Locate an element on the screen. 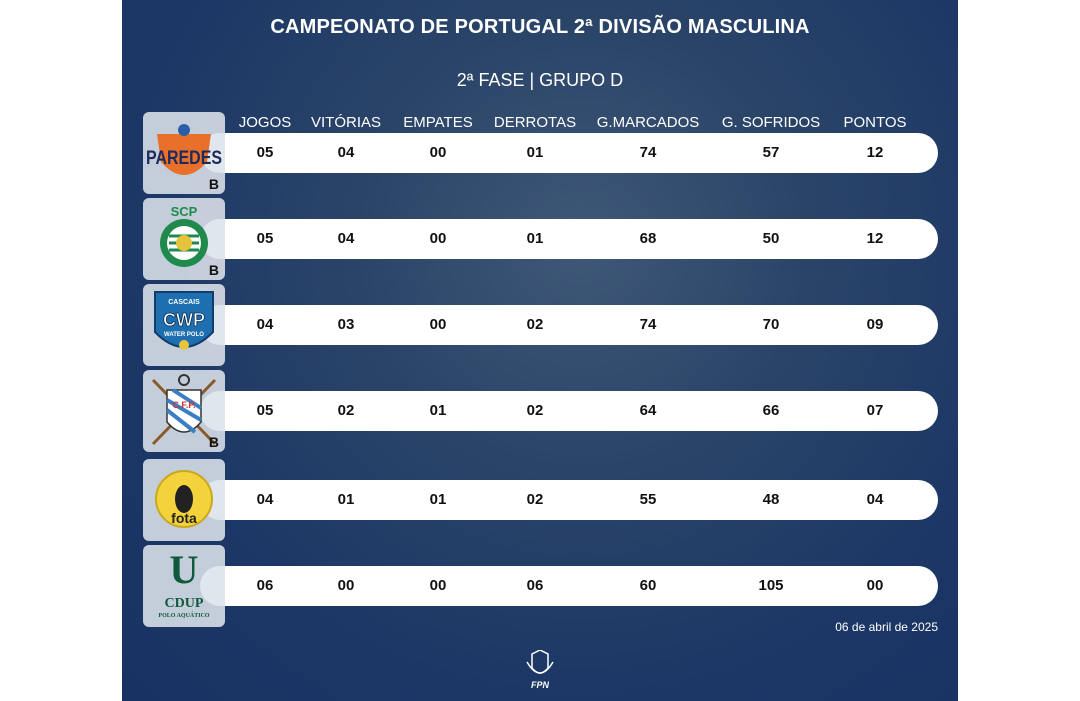 The width and height of the screenshot is (1080, 701). column-header: G. SOFRIDOS is located at coordinates (771, 122).